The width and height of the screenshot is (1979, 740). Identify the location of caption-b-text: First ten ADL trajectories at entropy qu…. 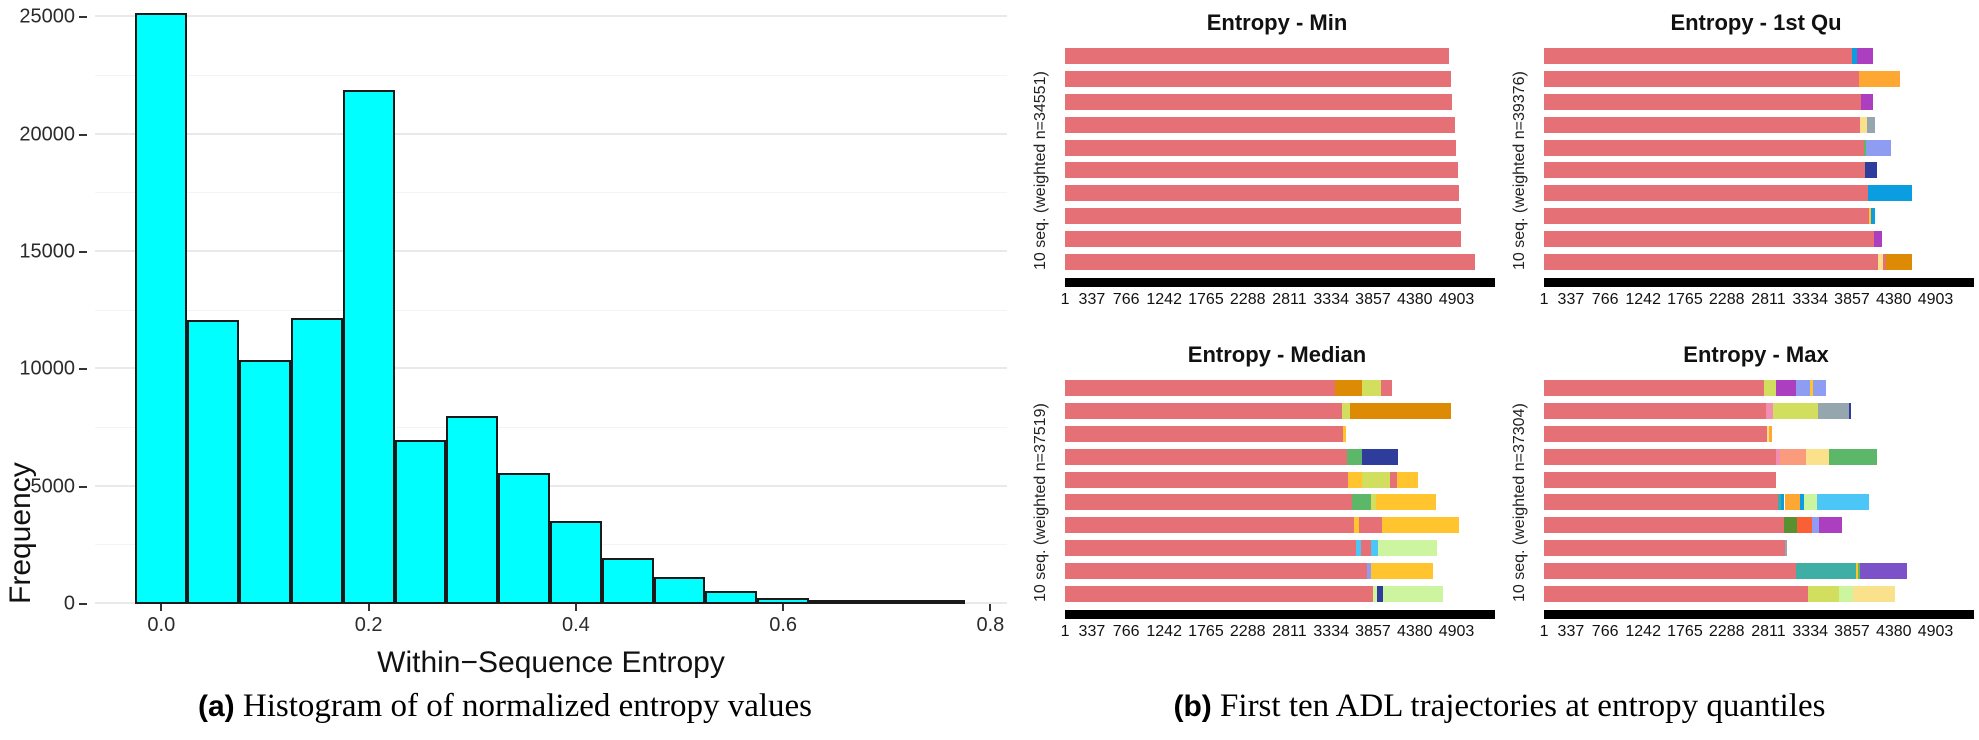
(1518, 706).